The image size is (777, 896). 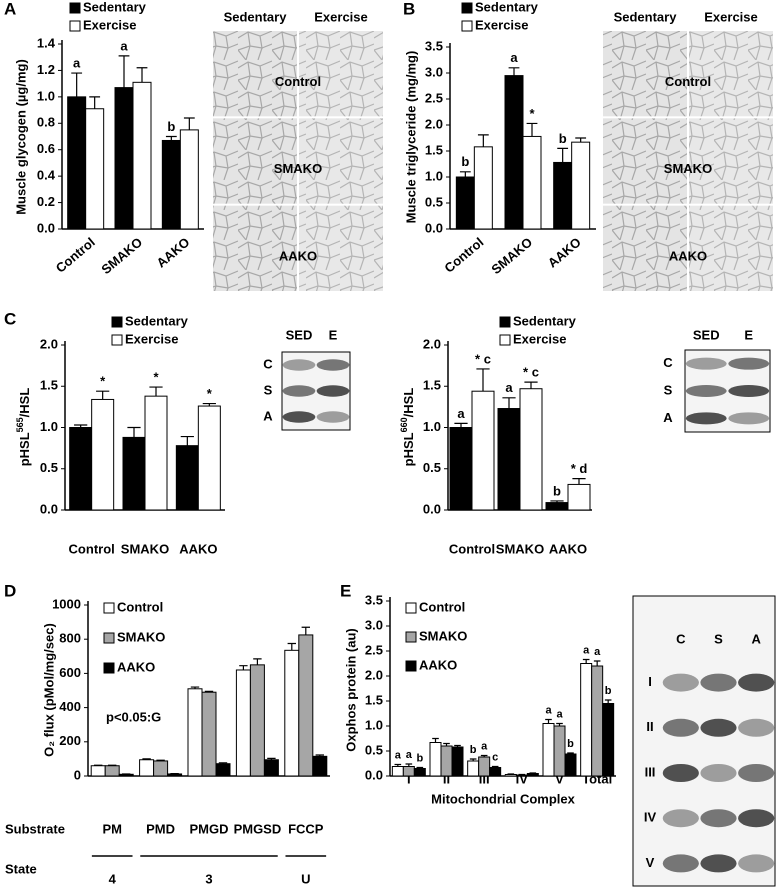 I want to click on blot-frame, so click(x=704, y=741).